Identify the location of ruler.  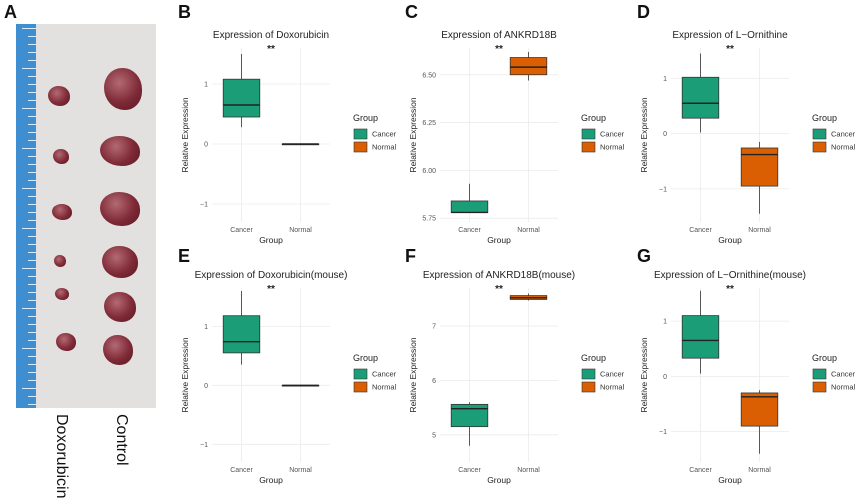
(26, 216).